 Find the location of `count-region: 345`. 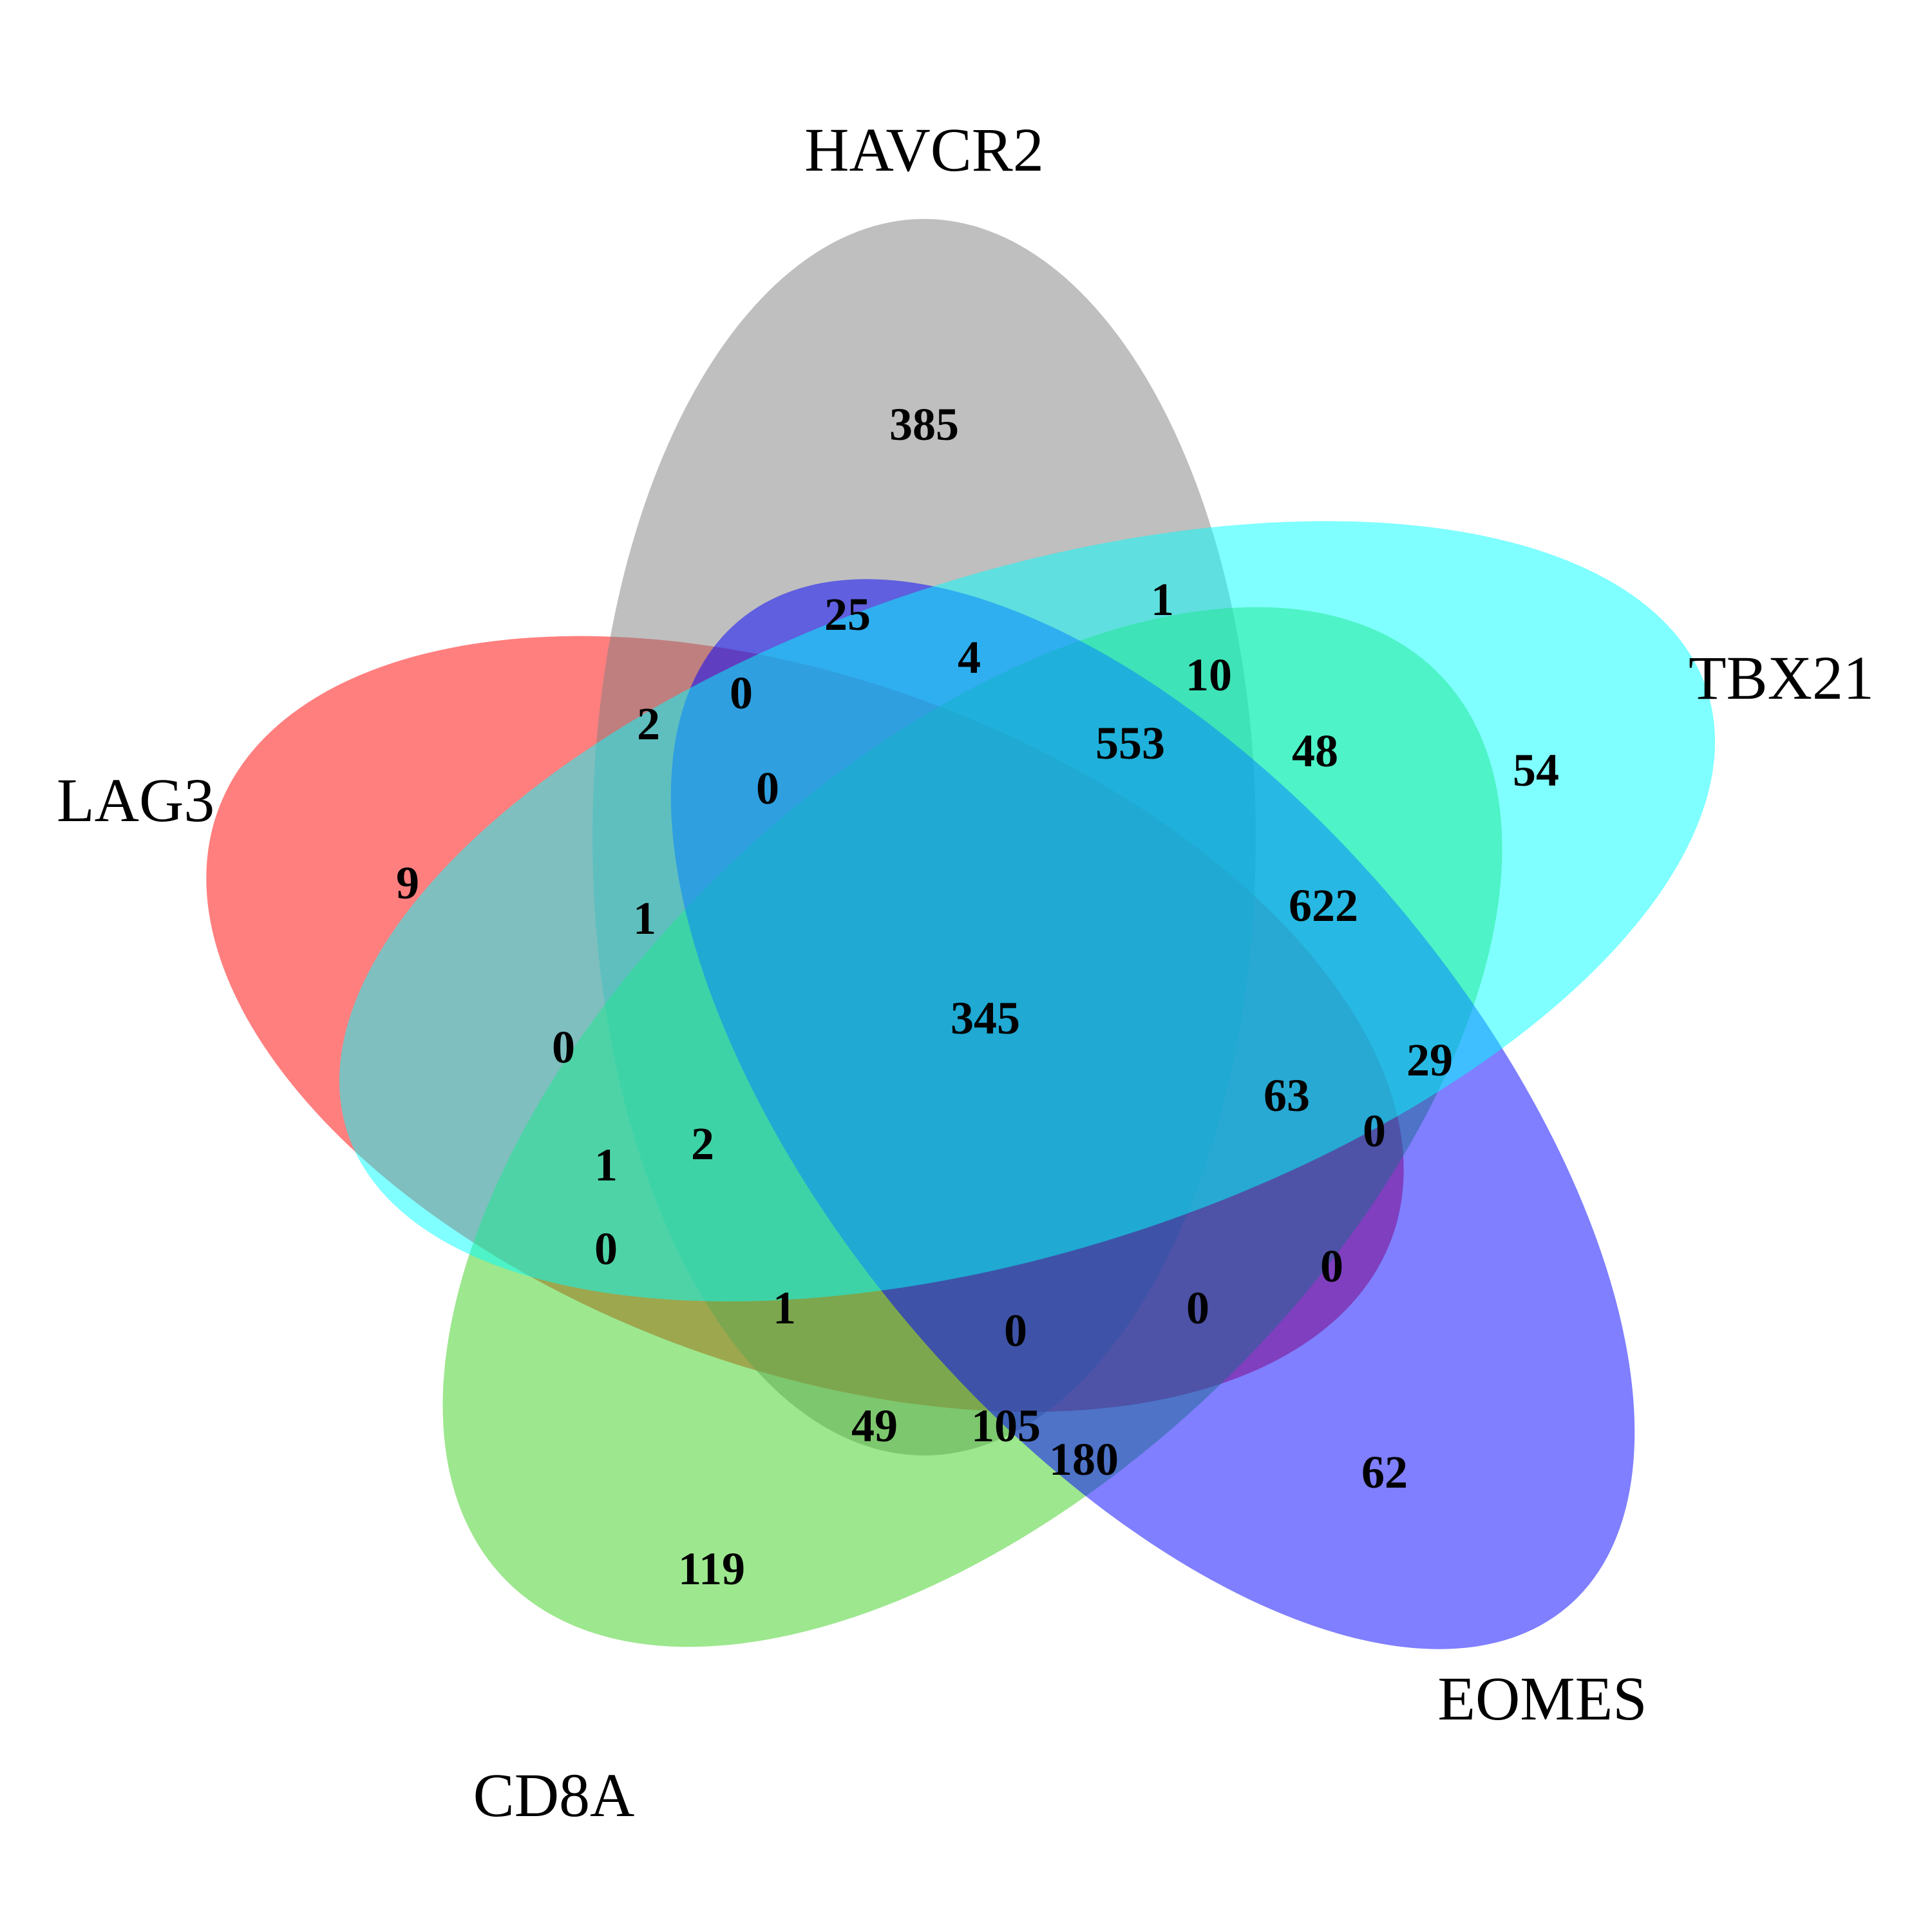

count-region: 345 is located at coordinates (985, 1018).